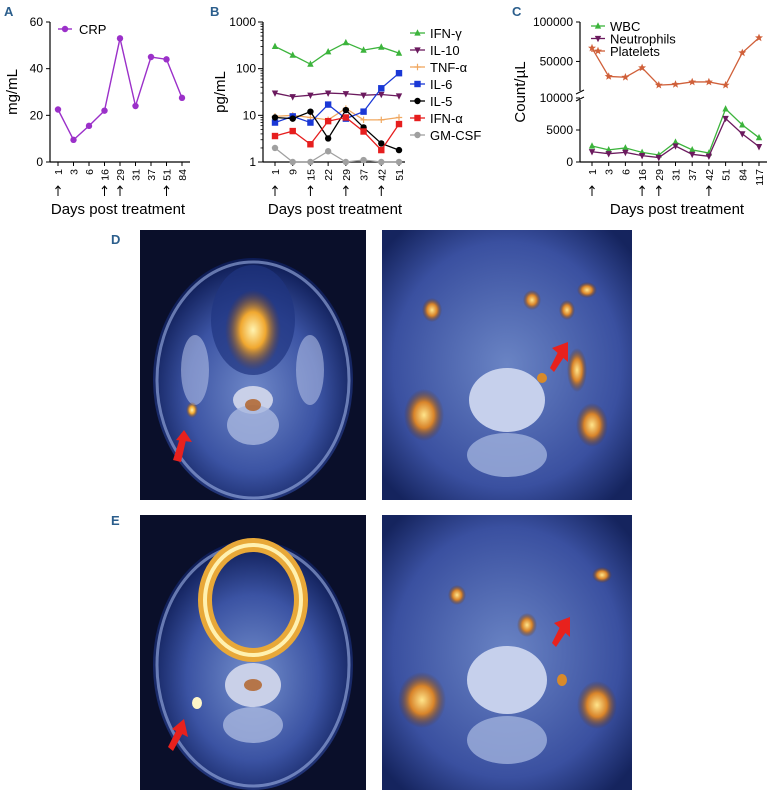 The image size is (775, 791). What do you see at coordinates (449, 67) in the screenshot?
I see `legend-label: TNF-α` at bounding box center [449, 67].